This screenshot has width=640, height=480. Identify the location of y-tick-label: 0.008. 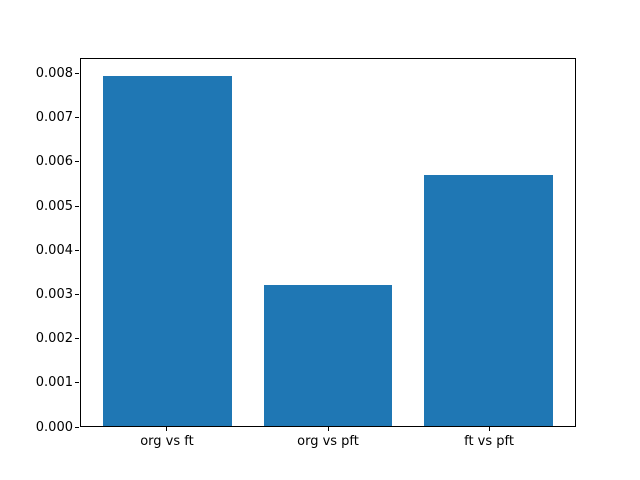
(54, 73).